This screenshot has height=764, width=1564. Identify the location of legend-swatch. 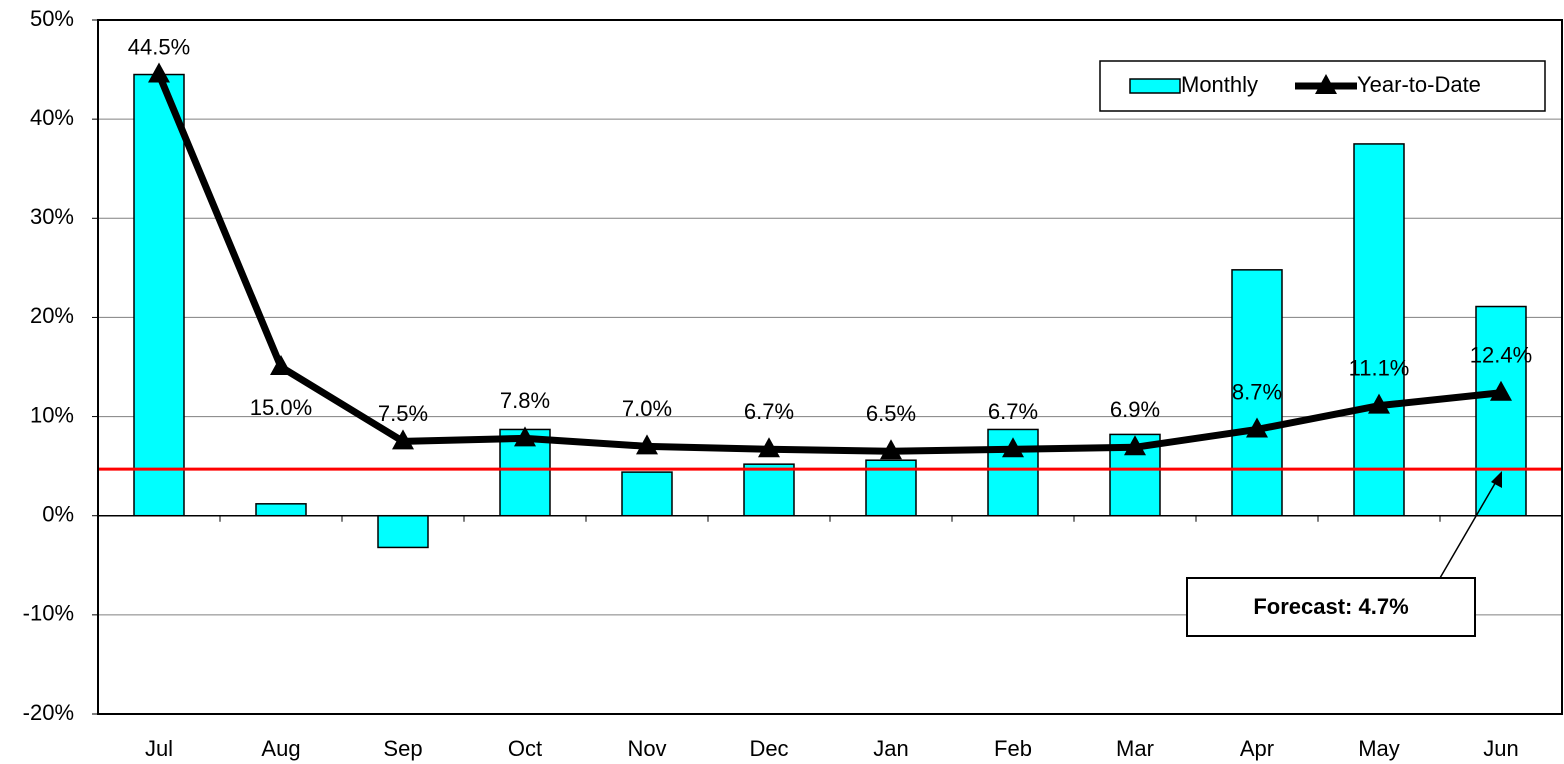
(1155, 86).